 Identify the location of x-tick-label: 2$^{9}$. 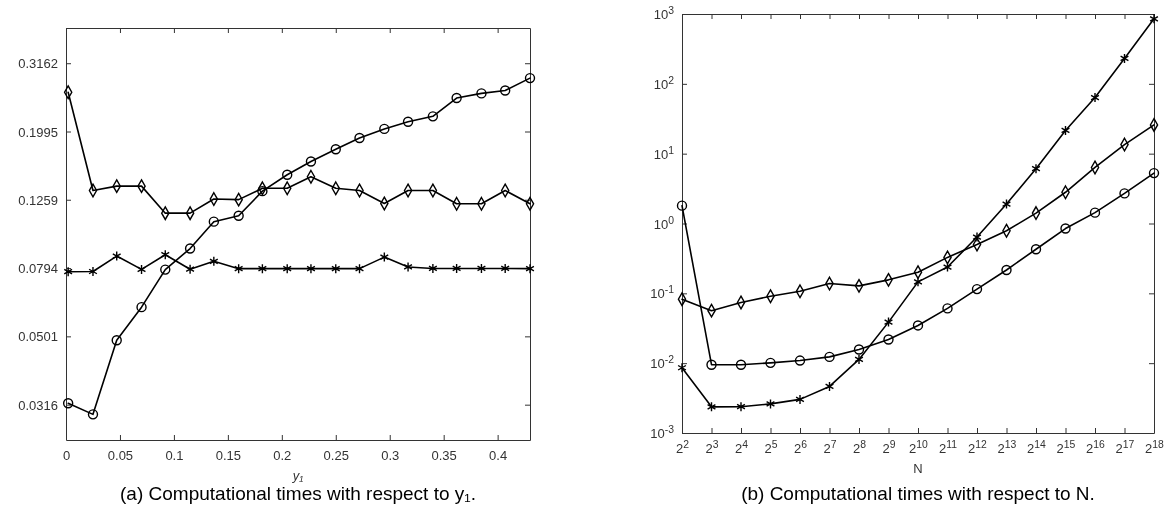
(889, 447).